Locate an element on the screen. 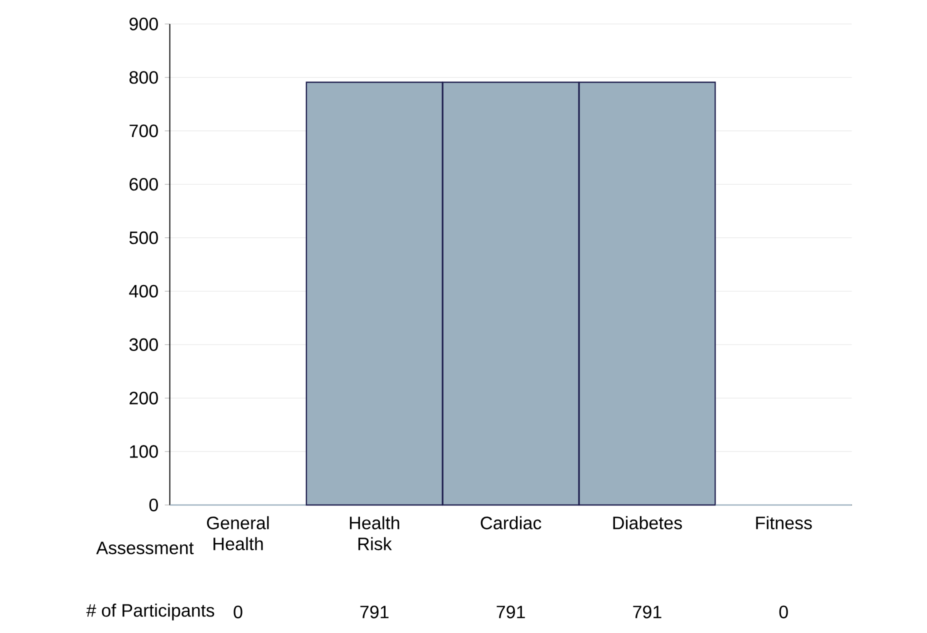 The height and width of the screenshot is (633, 927). y-tick-label: 600 is located at coordinates (144, 184).